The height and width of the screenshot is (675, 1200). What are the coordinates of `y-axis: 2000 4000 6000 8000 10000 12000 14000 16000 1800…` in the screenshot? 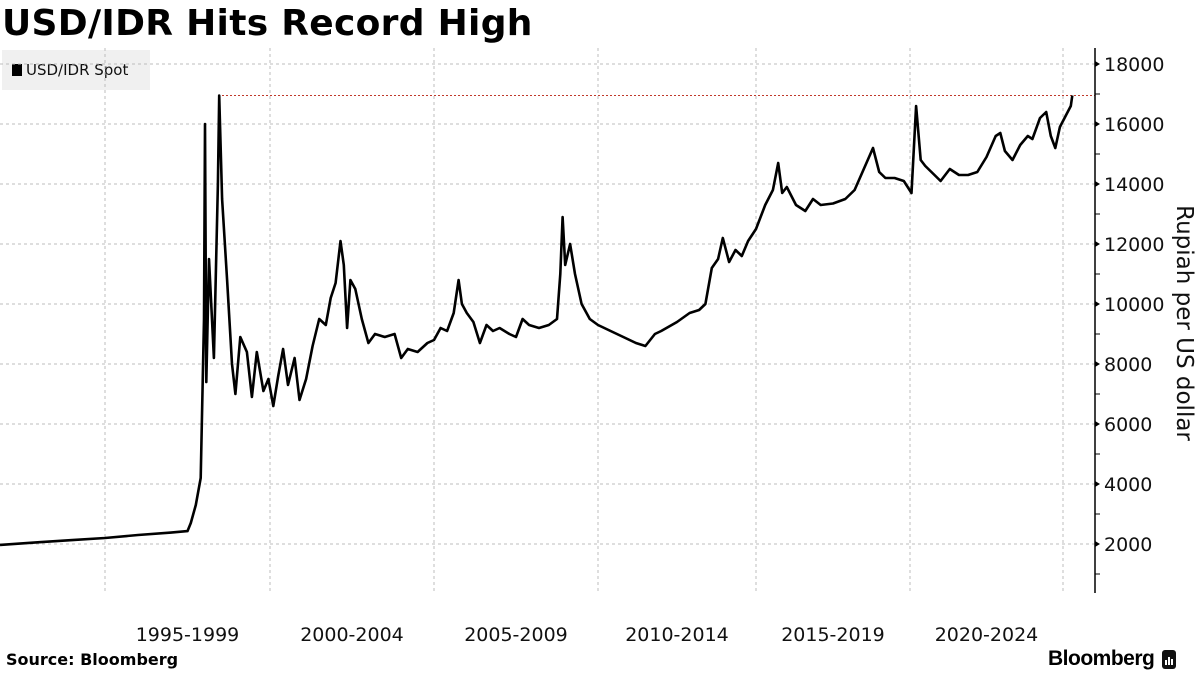 It's located at (1129, 320).